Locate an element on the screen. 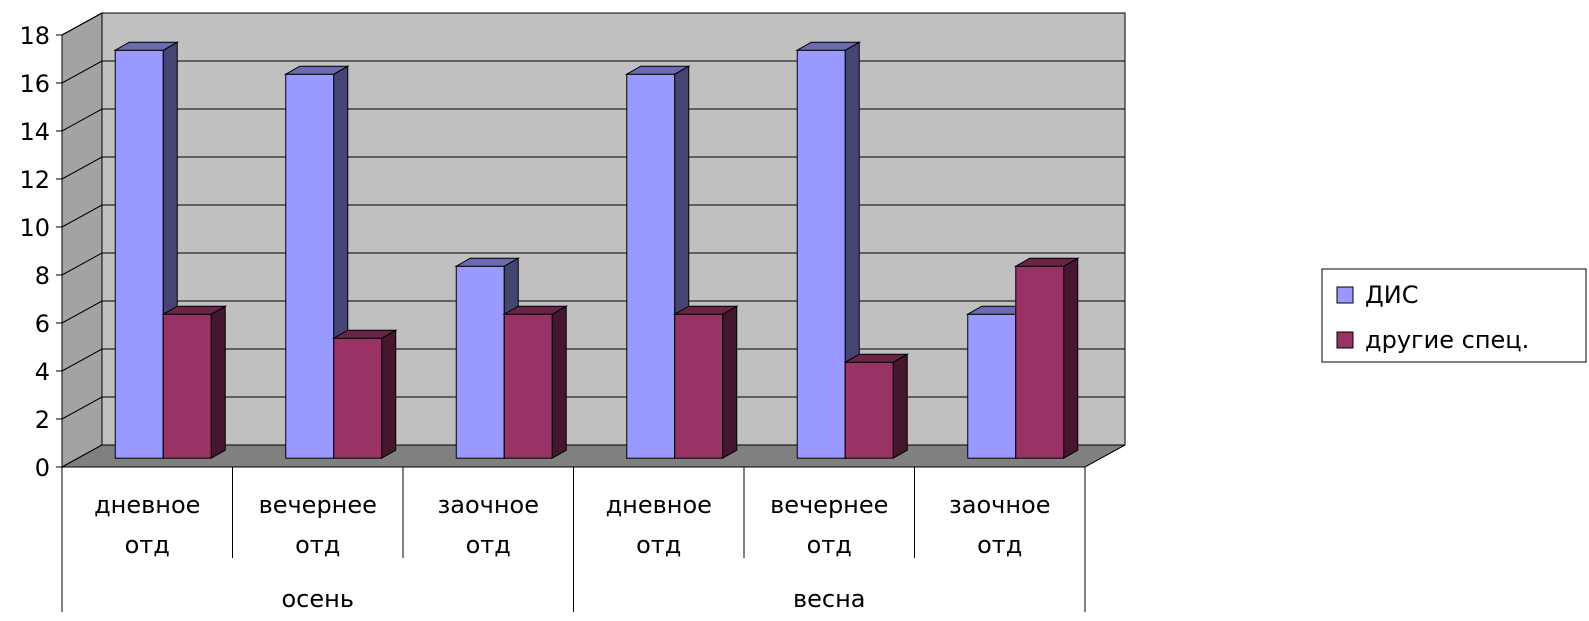 The image size is (1589, 621). y-tick-label: 8 is located at coordinates (42, 276).